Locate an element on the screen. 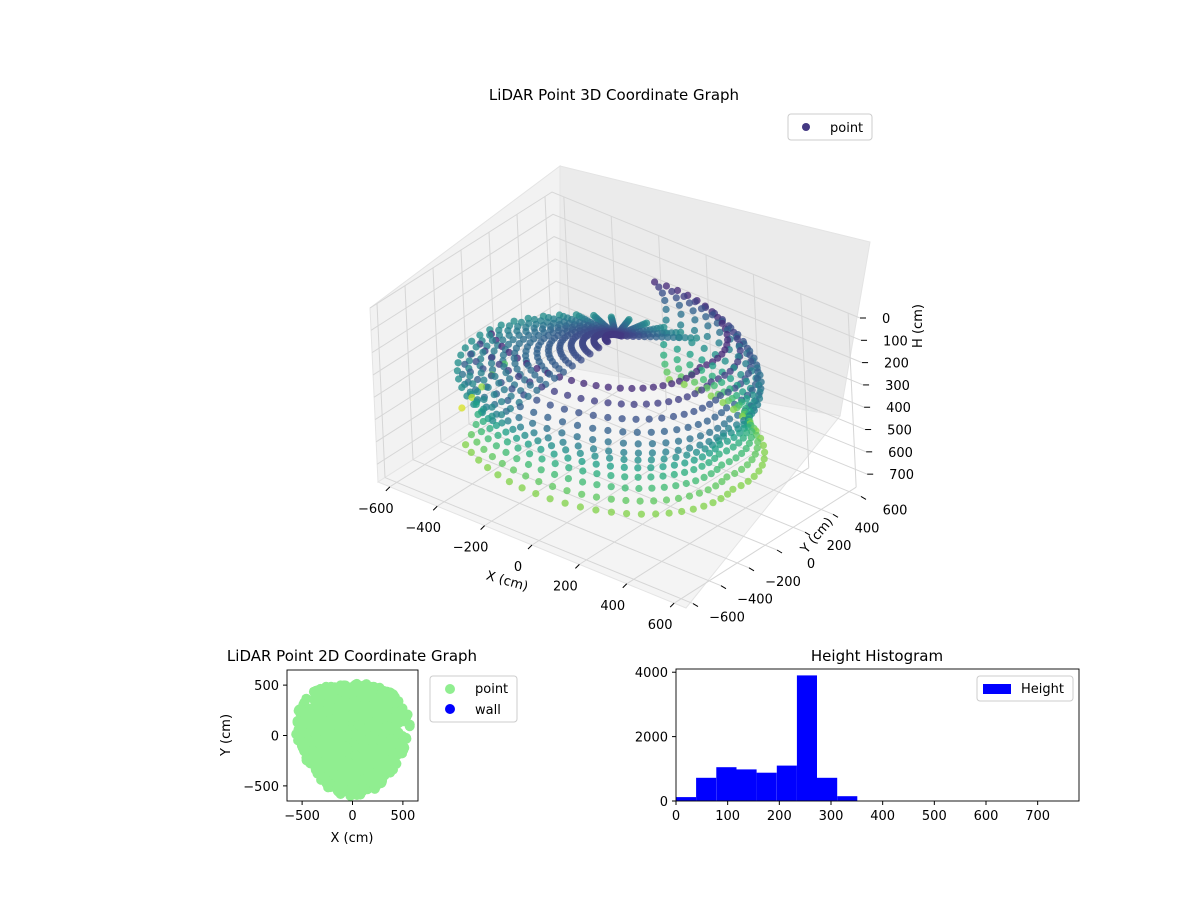 The height and width of the screenshot is (900, 1200). histogram-title: Height Histogram is located at coordinates (877, 656).